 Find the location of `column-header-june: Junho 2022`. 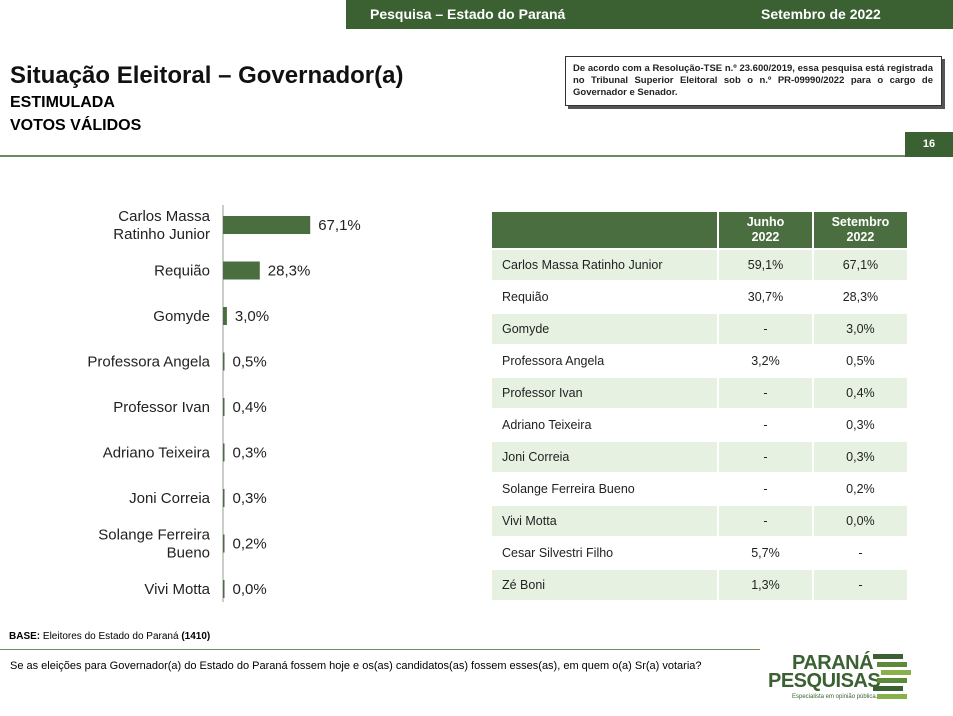

column-header-june: Junho 2022 is located at coordinates (765, 230).